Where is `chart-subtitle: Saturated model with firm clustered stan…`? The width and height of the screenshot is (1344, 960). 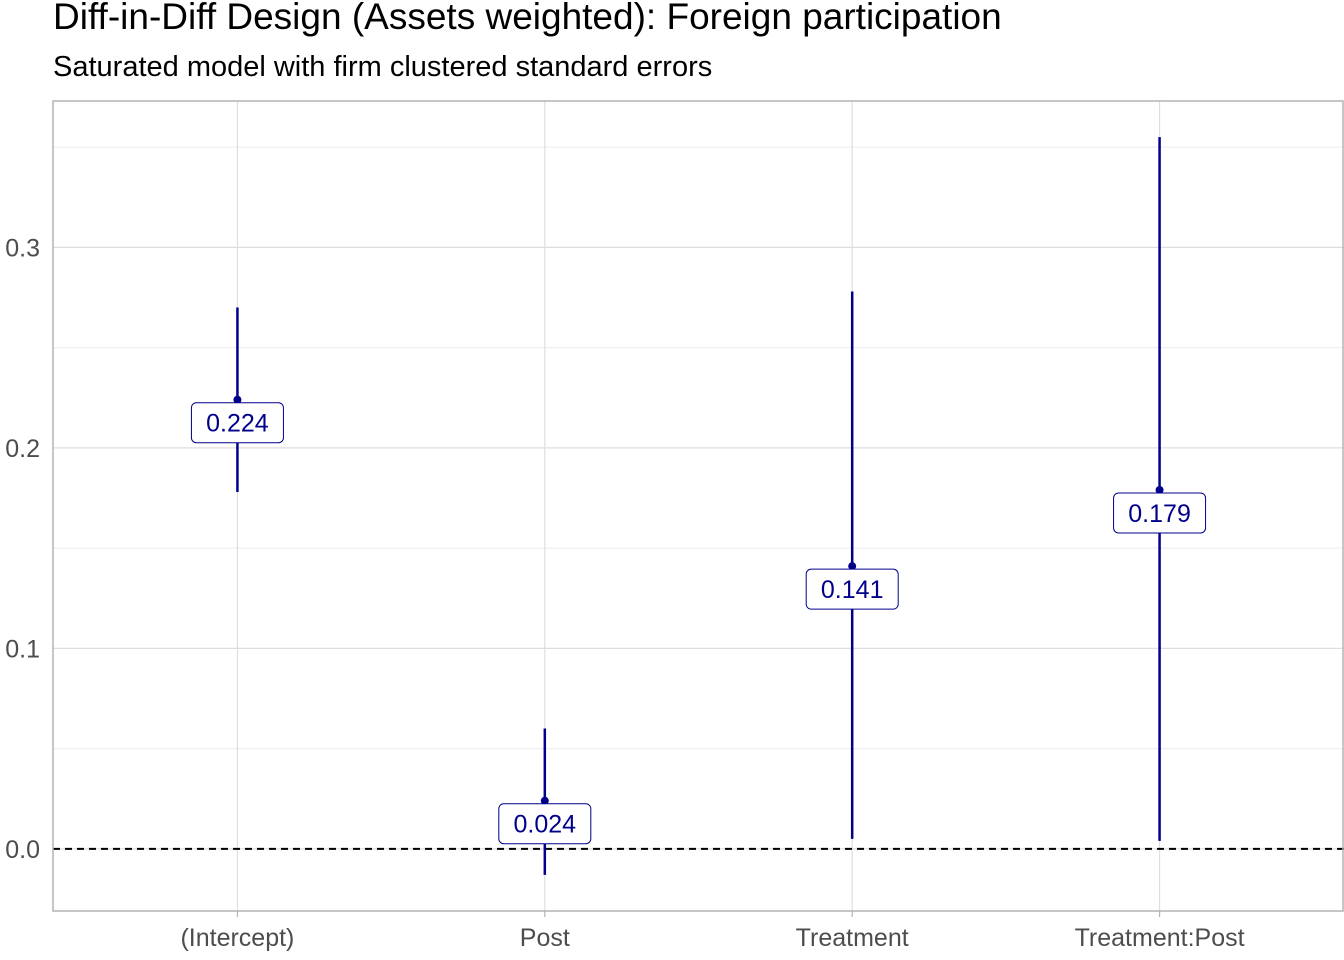
chart-subtitle: Saturated model with firm clustered stan… is located at coordinates (383, 67).